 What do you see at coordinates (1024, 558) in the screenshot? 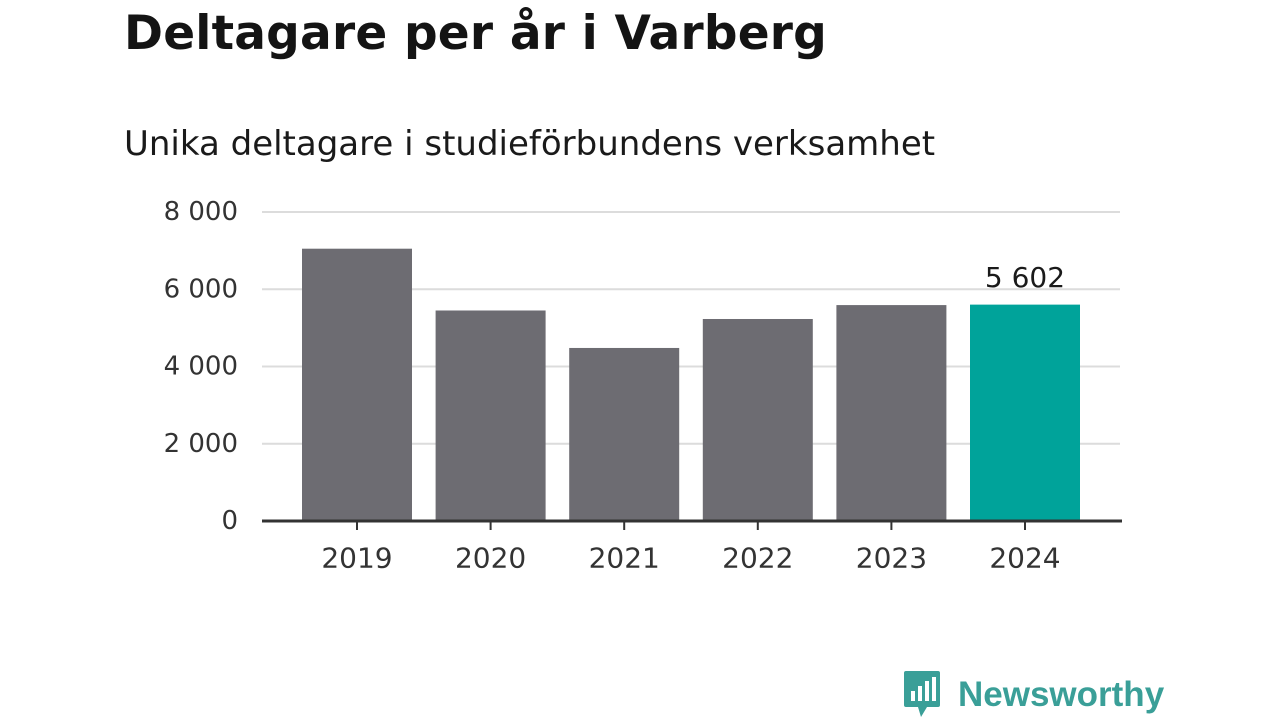
I see `x-tick-label: 2024` at bounding box center [1024, 558].